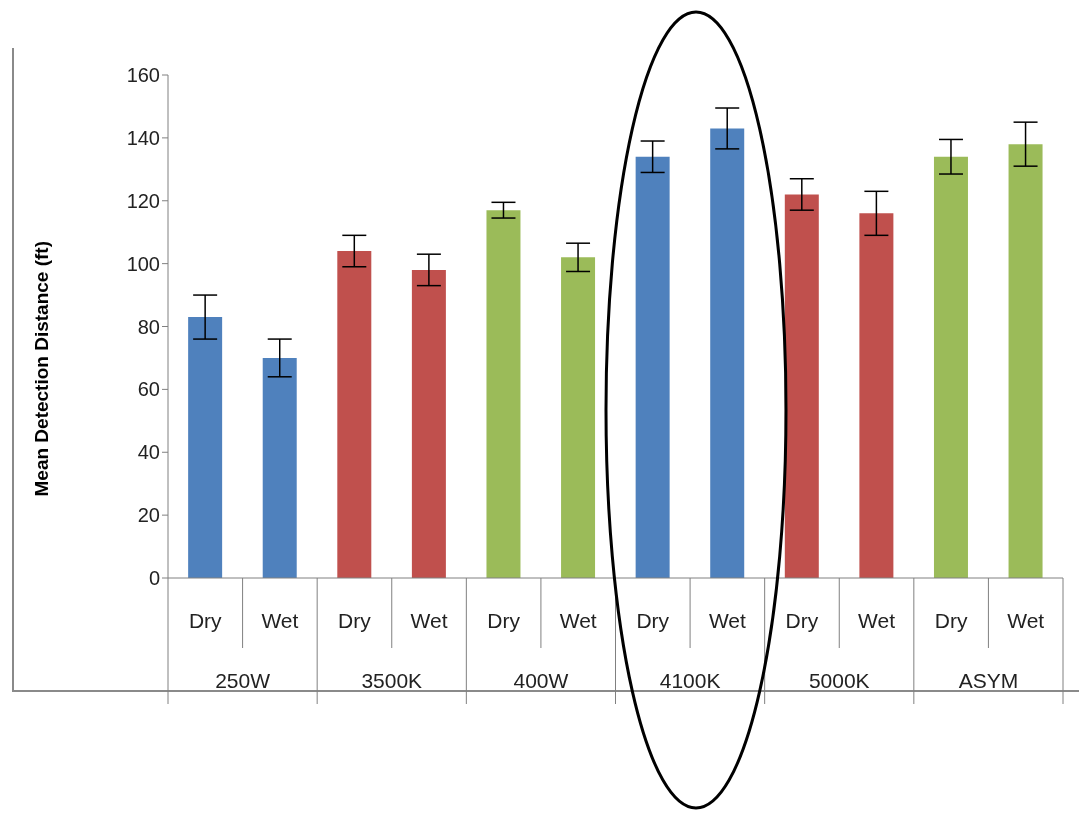 This screenshot has height=814, width=1079. I want to click on text: 400W, so click(541, 680).